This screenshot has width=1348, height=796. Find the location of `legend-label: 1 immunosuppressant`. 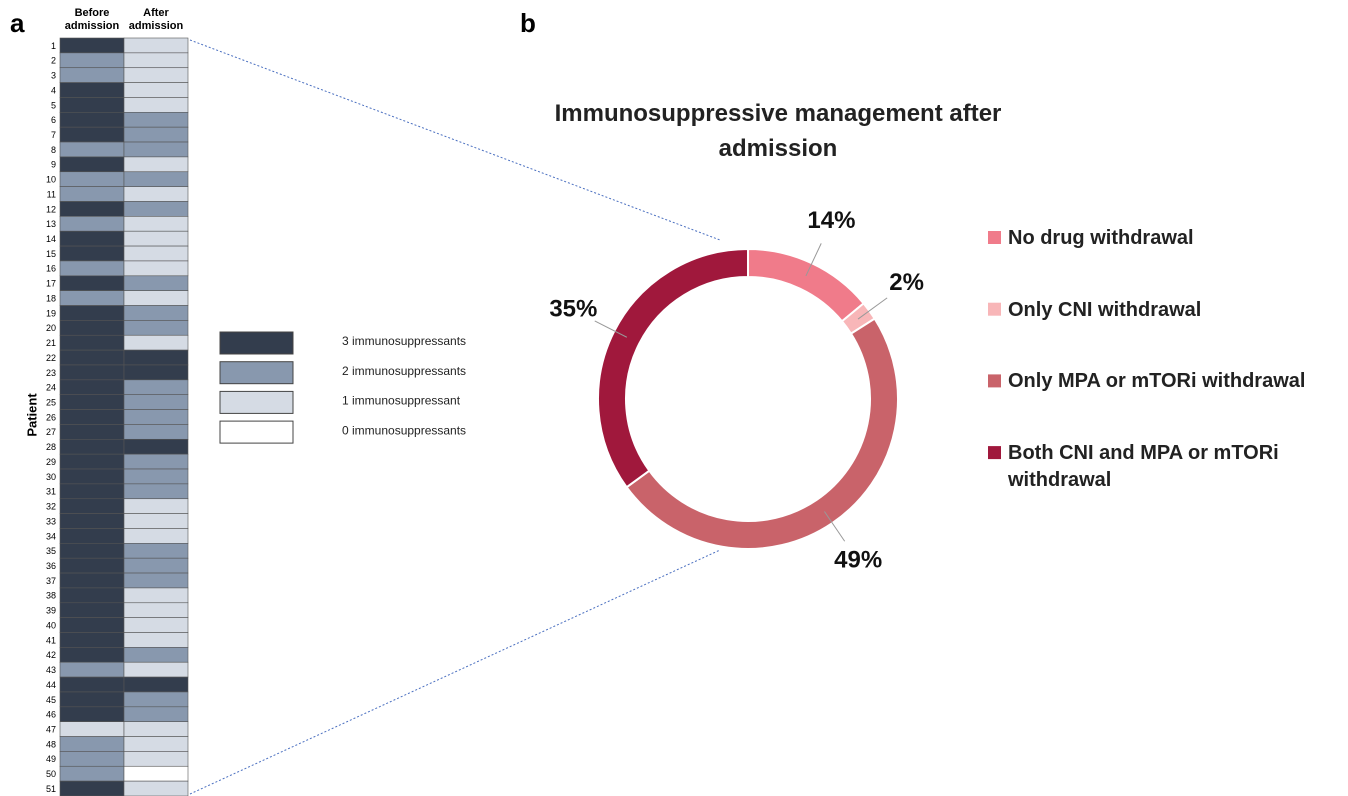

legend-label: 1 immunosuppressant is located at coordinates (401, 401).